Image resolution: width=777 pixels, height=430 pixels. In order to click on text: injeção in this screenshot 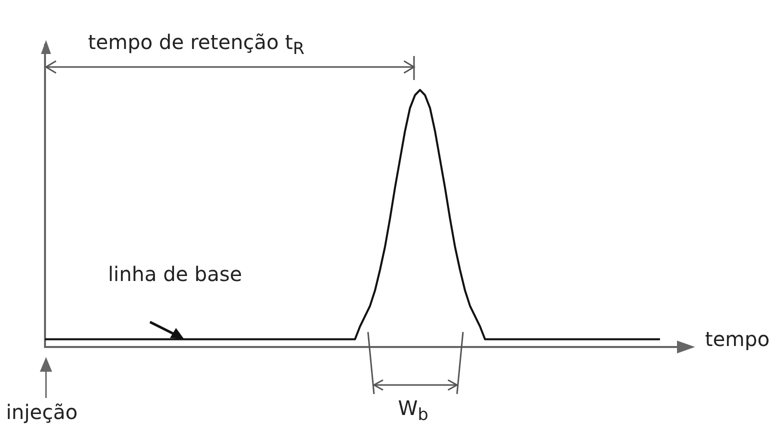, I will do `click(42, 412)`.